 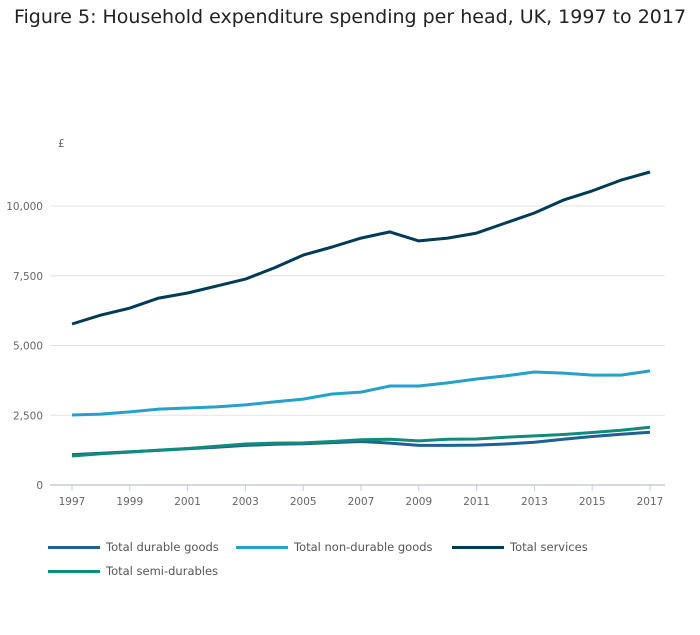 I want to click on legend-label: Total semi-durables, so click(x=162, y=571).